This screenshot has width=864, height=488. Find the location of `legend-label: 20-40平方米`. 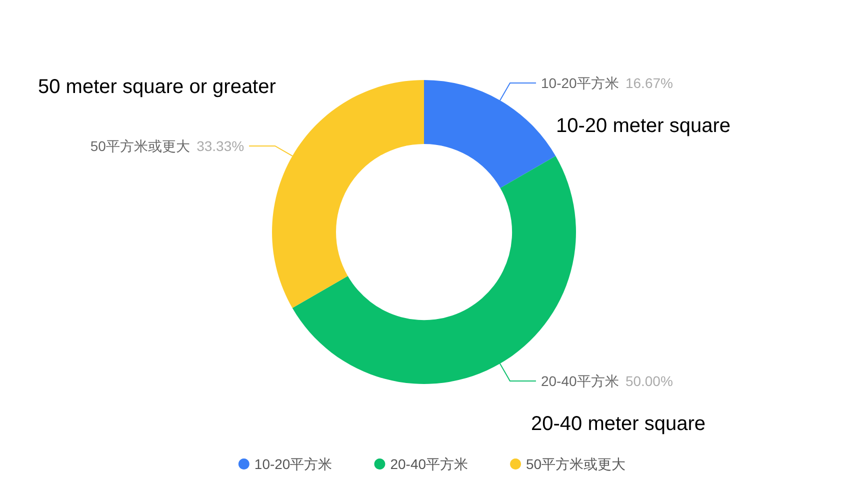

legend-label: 20-40平方米 is located at coordinates (429, 464).